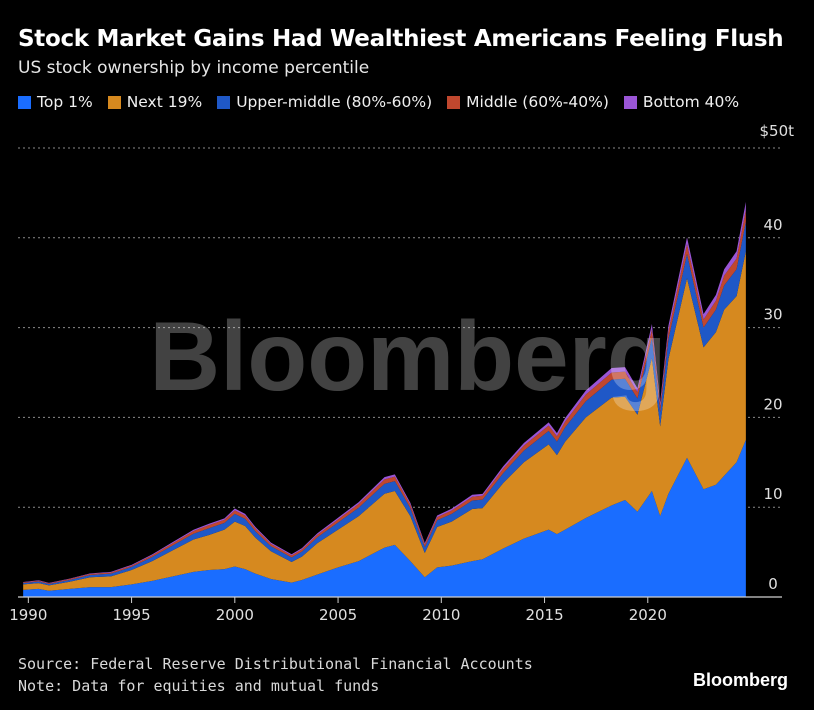  Describe the element at coordinates (776, 131) in the screenshot. I see `y-unit-label: $50t` at that location.